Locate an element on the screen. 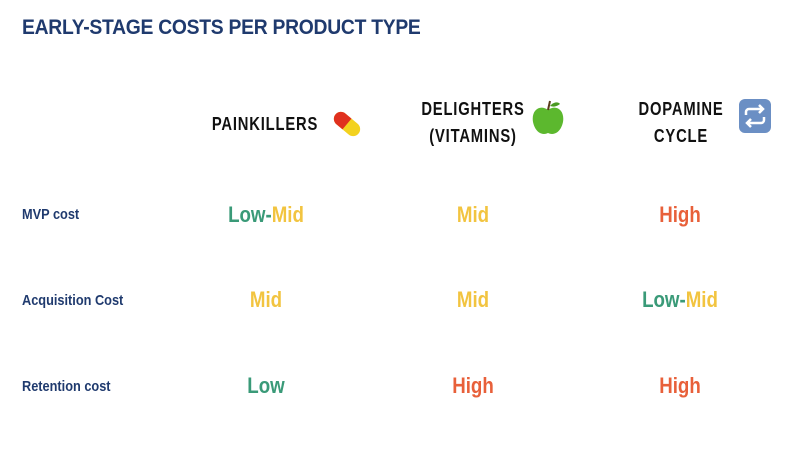 The image size is (800, 457). column-header-dopamine-cycle: DOPAMINE CYCLE is located at coordinates (681, 123).